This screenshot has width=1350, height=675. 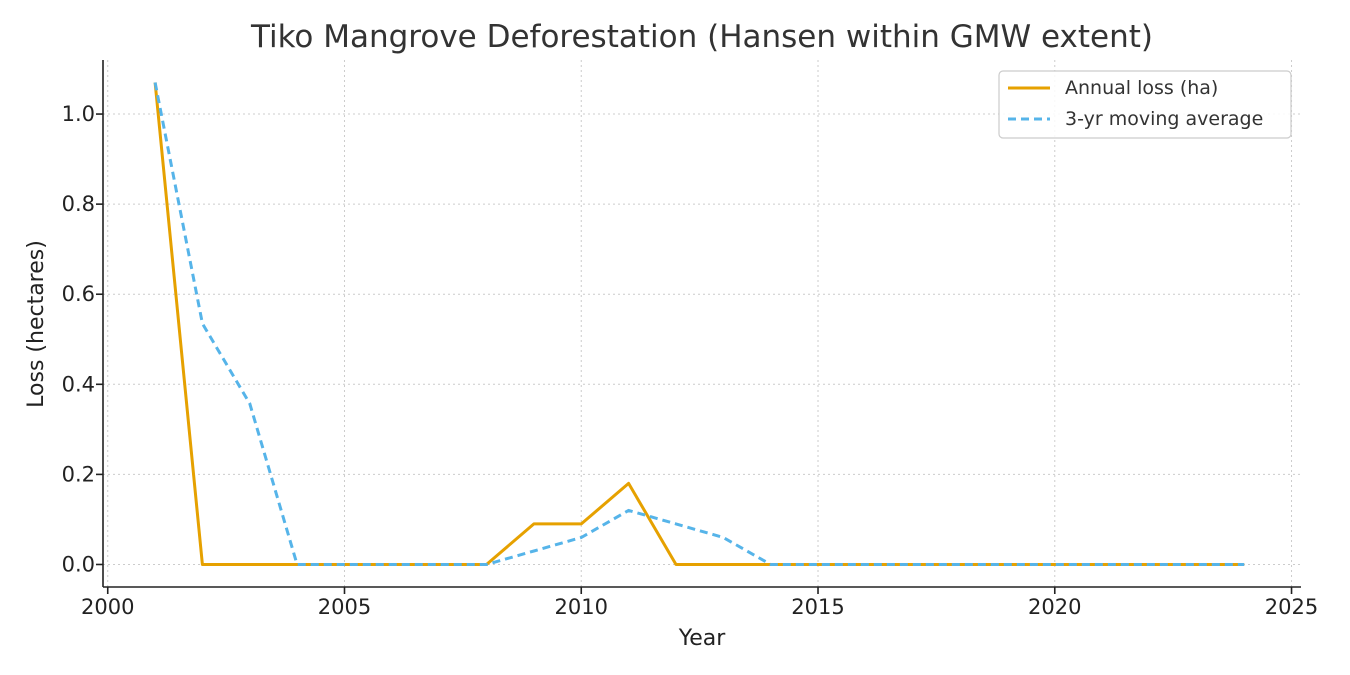 I want to click on x-axis-label: Year, so click(x=702, y=638).